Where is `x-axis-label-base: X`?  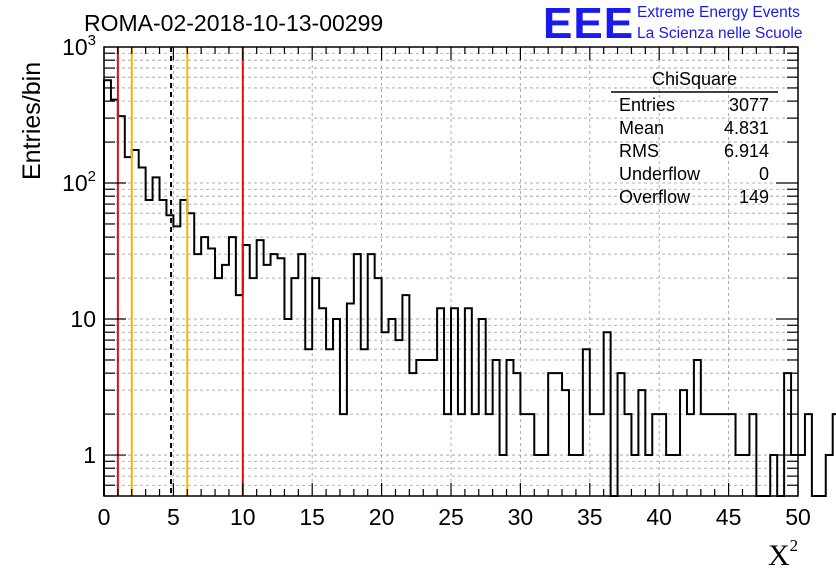
x-axis-label-base: X is located at coordinates (779, 555).